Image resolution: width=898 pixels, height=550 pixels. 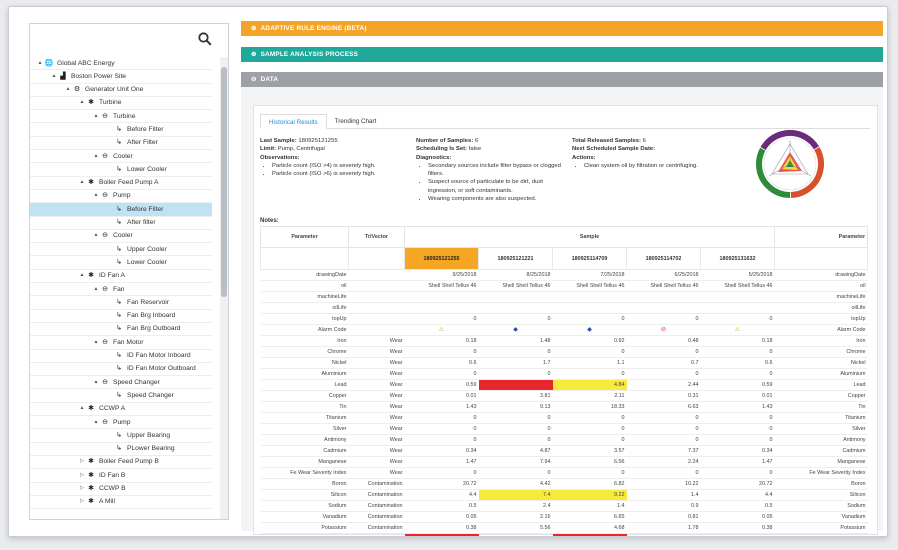 What do you see at coordinates (121, 396) in the screenshot?
I see `tree-node: ↳ Speed Changer` at bounding box center [121, 396].